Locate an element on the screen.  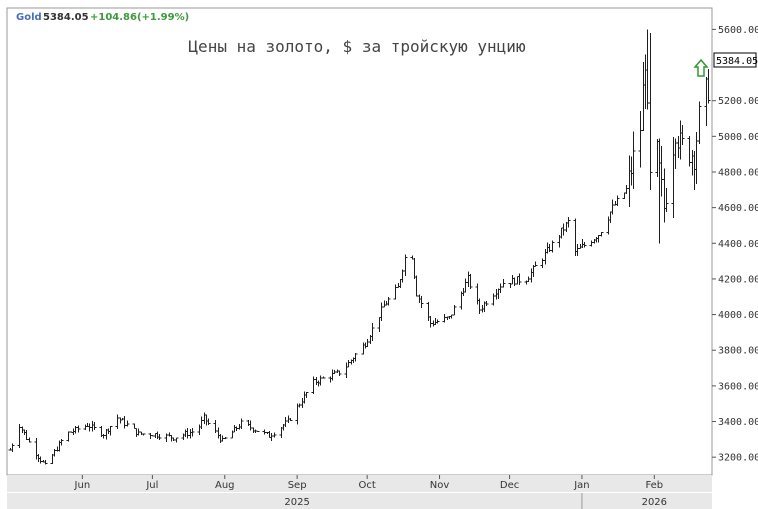
y-tick-label: 4800.00 is located at coordinates (738, 172).